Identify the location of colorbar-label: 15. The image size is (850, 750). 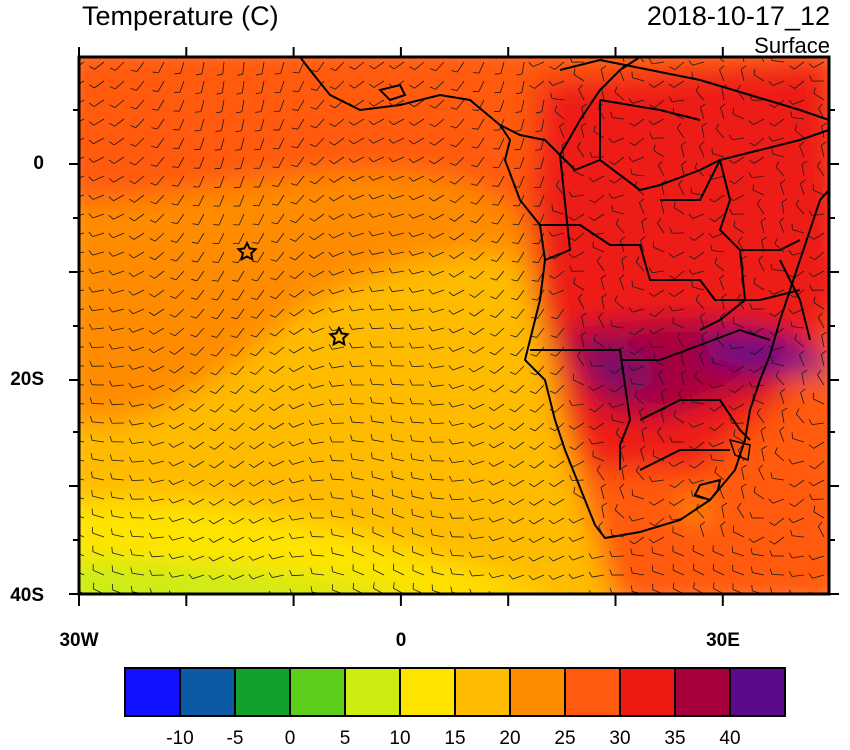
(455, 738).